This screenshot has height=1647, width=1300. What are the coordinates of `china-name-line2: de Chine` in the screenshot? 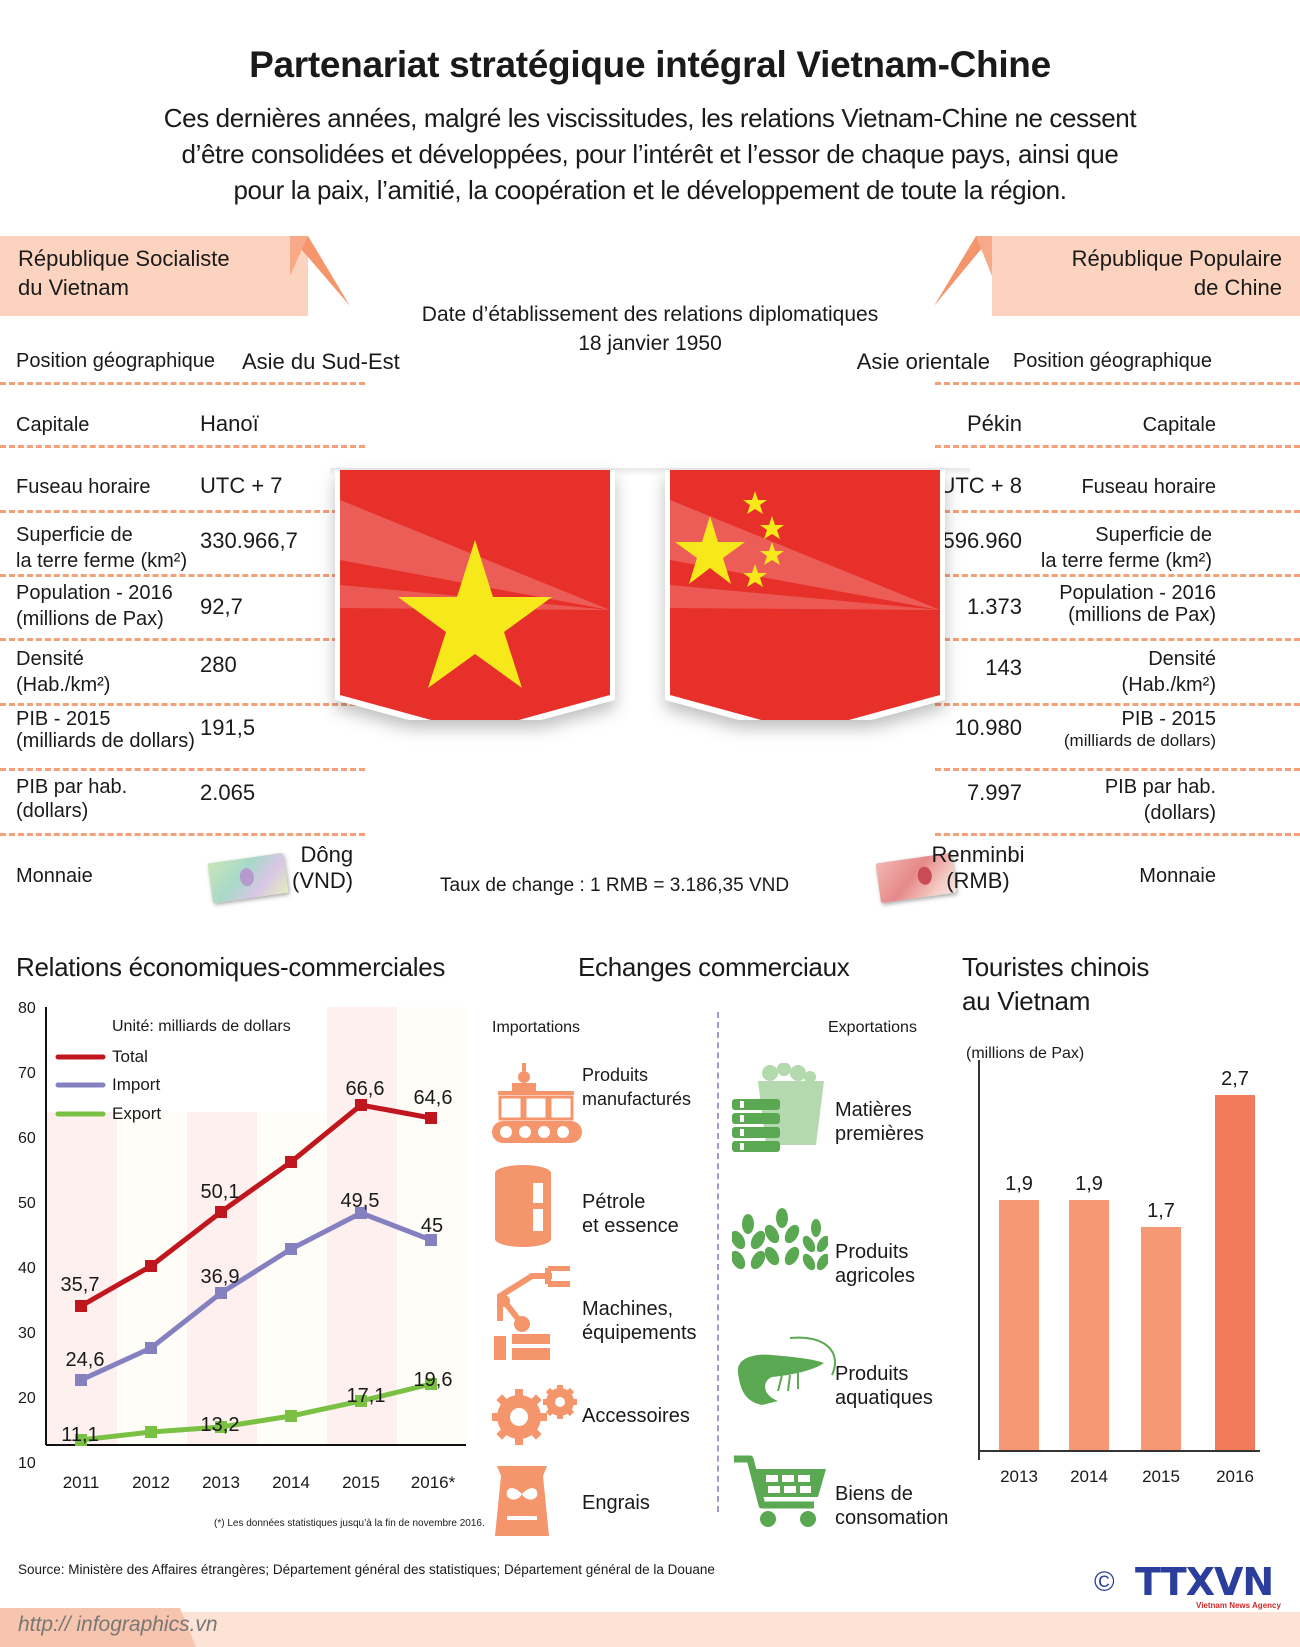 It's located at (1237, 287).